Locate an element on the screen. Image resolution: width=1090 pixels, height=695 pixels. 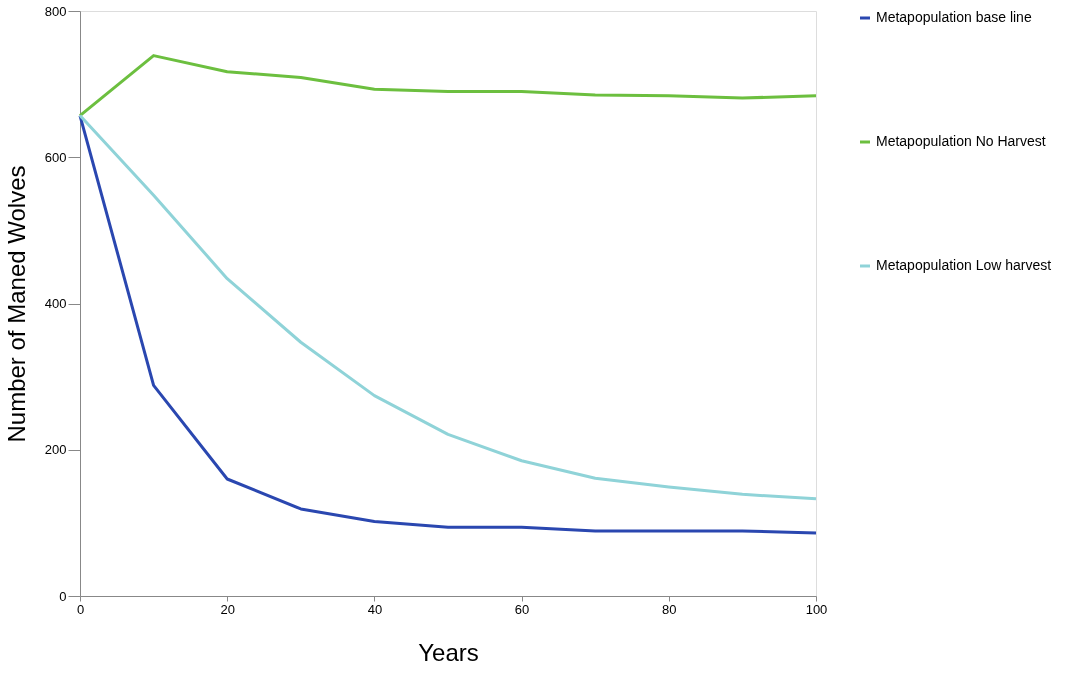
x-tick-label: 80 is located at coordinates (669, 609).